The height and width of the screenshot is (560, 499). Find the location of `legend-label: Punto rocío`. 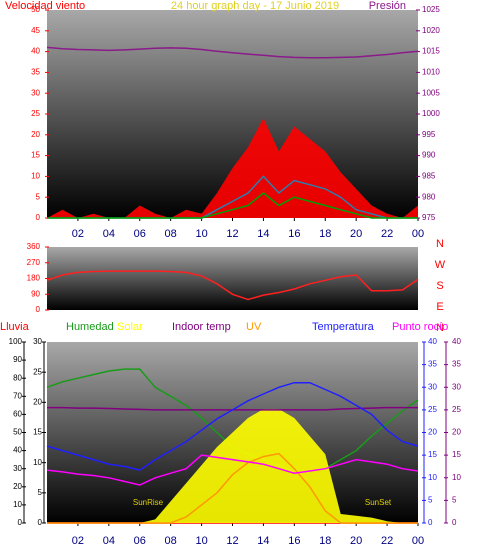

legend-label: Punto rocío is located at coordinates (420, 327).